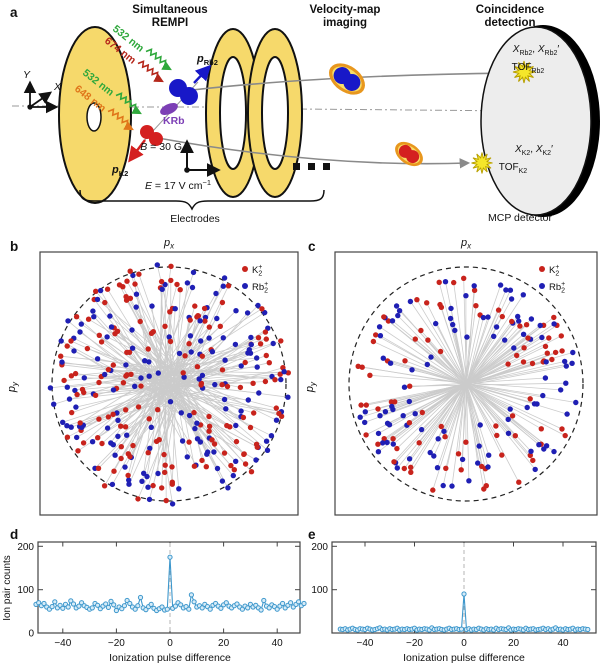  What do you see at coordinates (7, 588) in the screenshot?
I see `panel-d-y-axis-title: Ion pair counts` at bounding box center [7, 588].